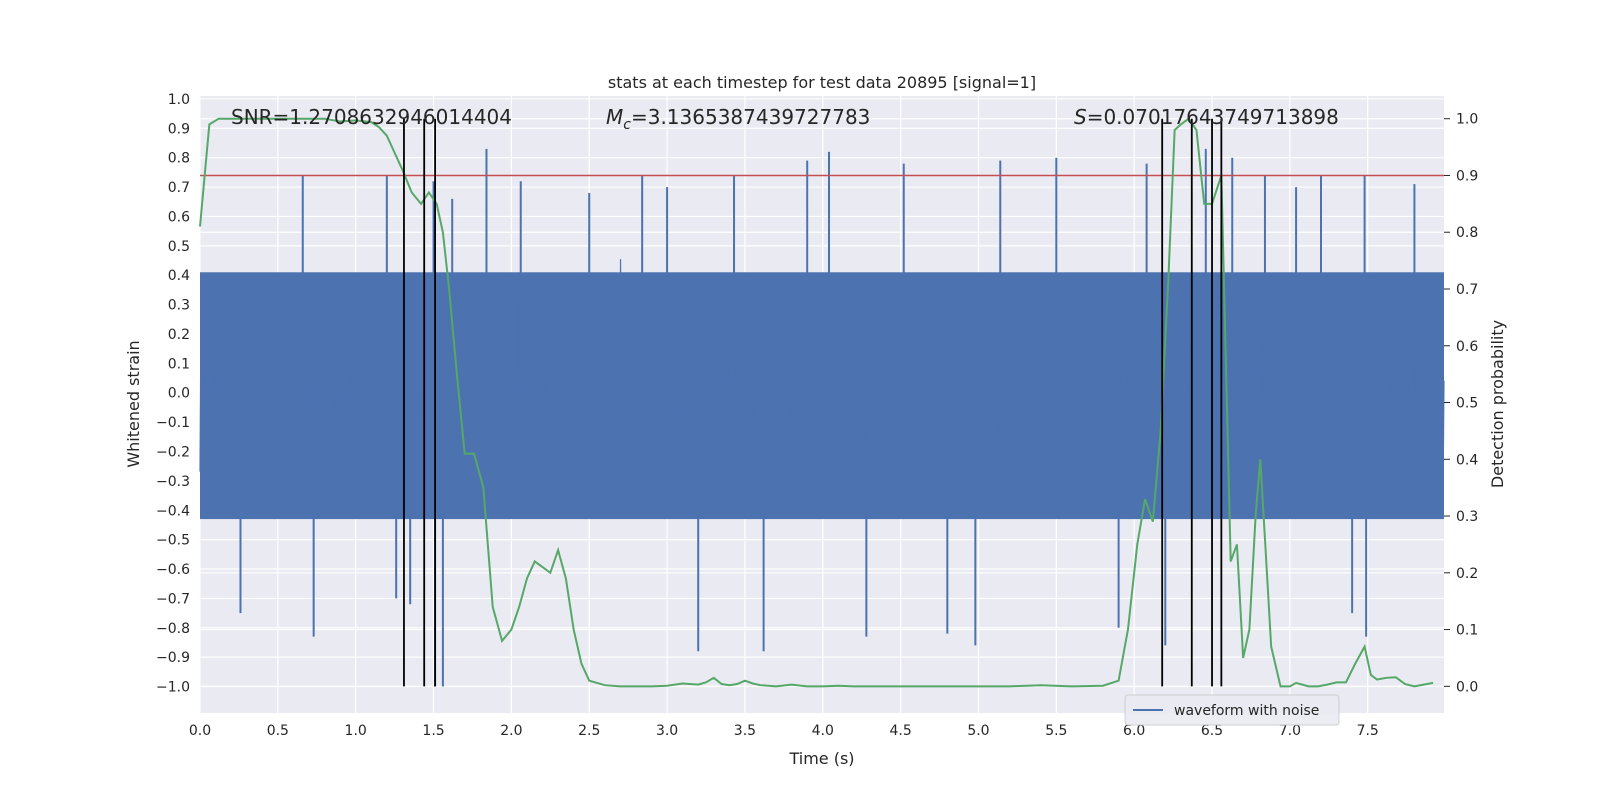  Describe the element at coordinates (1212, 731) in the screenshot. I see `x-tick-label-13: 6.5` at that location.